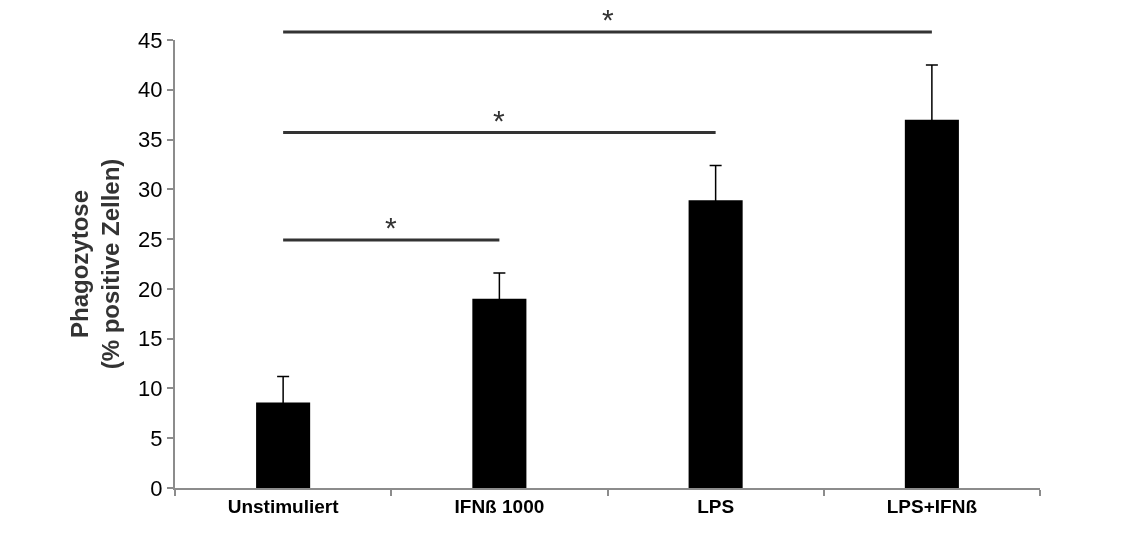 Image resolution: width=1133 pixels, height=551 pixels. What do you see at coordinates (156, 438) in the screenshot?
I see `y-tick-label: 5` at bounding box center [156, 438].